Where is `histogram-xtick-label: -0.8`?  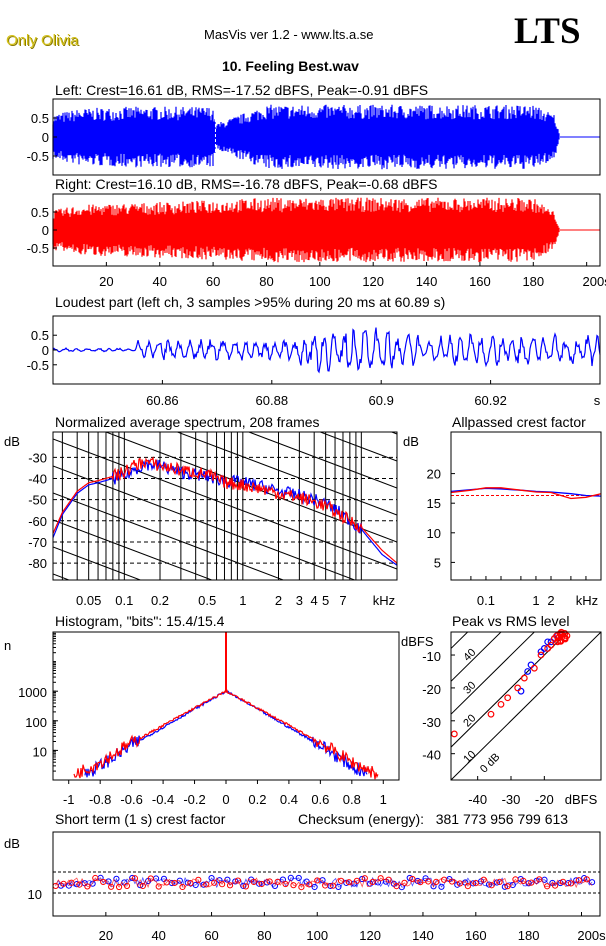 histogram-xtick-label: -0.8 is located at coordinates (100, 799).